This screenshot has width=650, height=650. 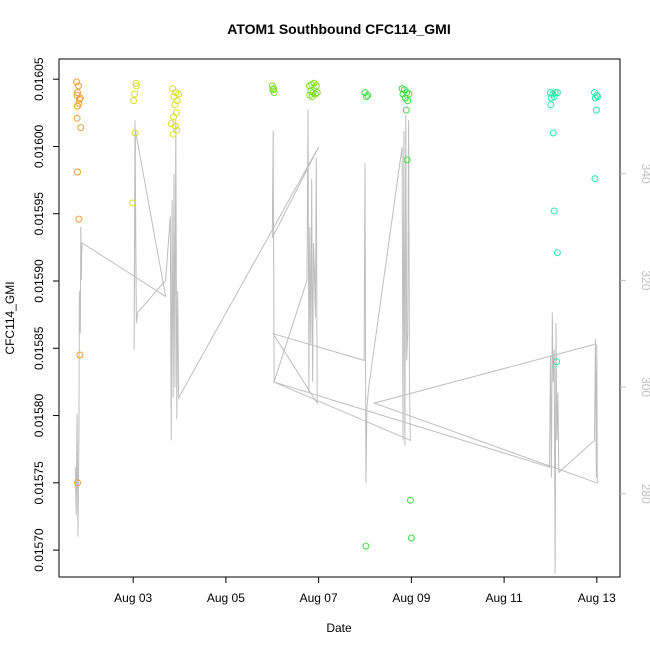 I want to click on y-tick-label: 0.01590, so click(x=39, y=281).